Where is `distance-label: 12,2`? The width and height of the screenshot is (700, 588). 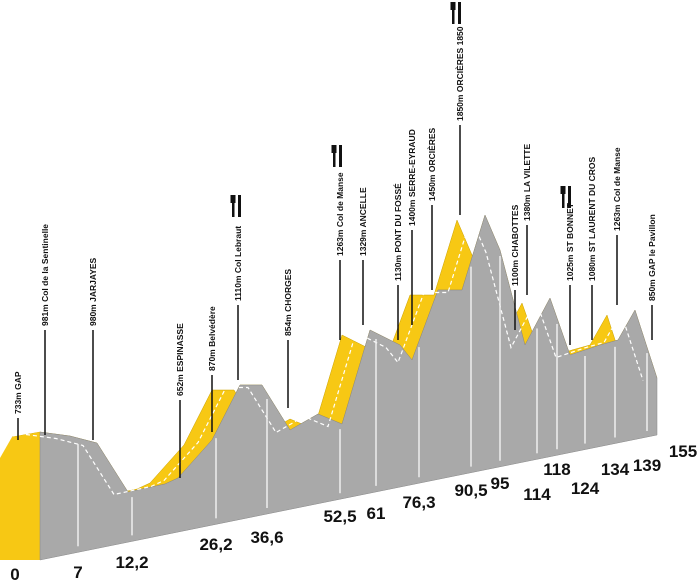
distance-label: 12,2 is located at coordinates (131, 562).